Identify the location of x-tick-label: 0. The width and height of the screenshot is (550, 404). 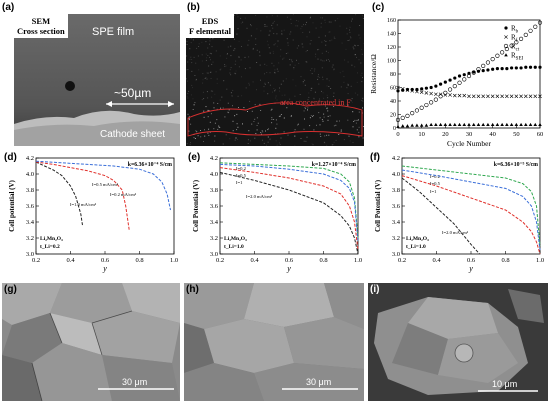
(397, 134).